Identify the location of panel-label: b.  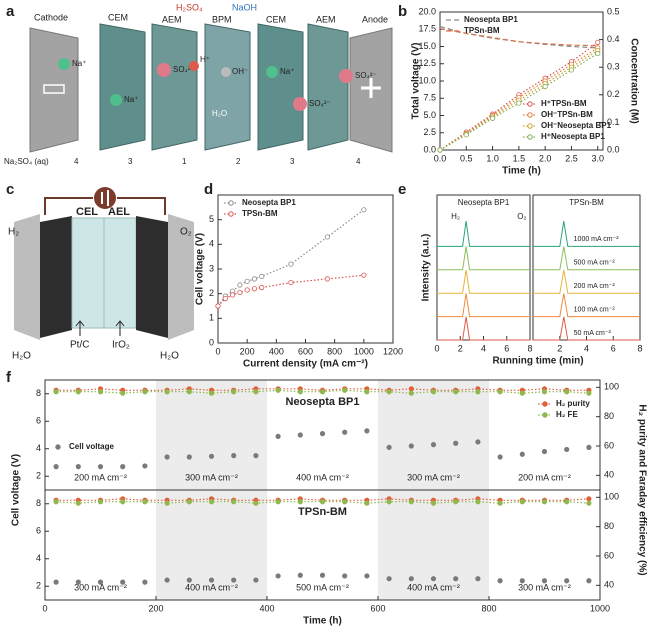
(402, 11).